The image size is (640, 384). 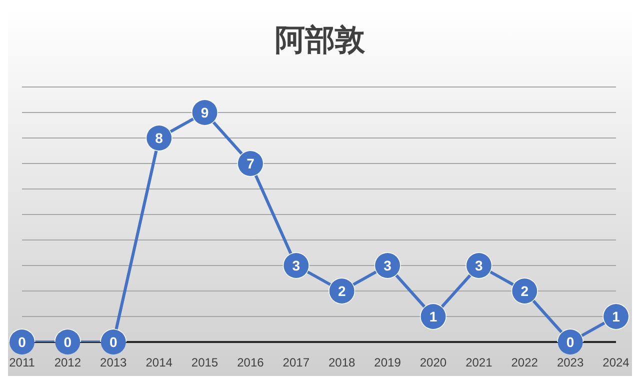 I want to click on x-tick-label: 2021, so click(x=479, y=363).